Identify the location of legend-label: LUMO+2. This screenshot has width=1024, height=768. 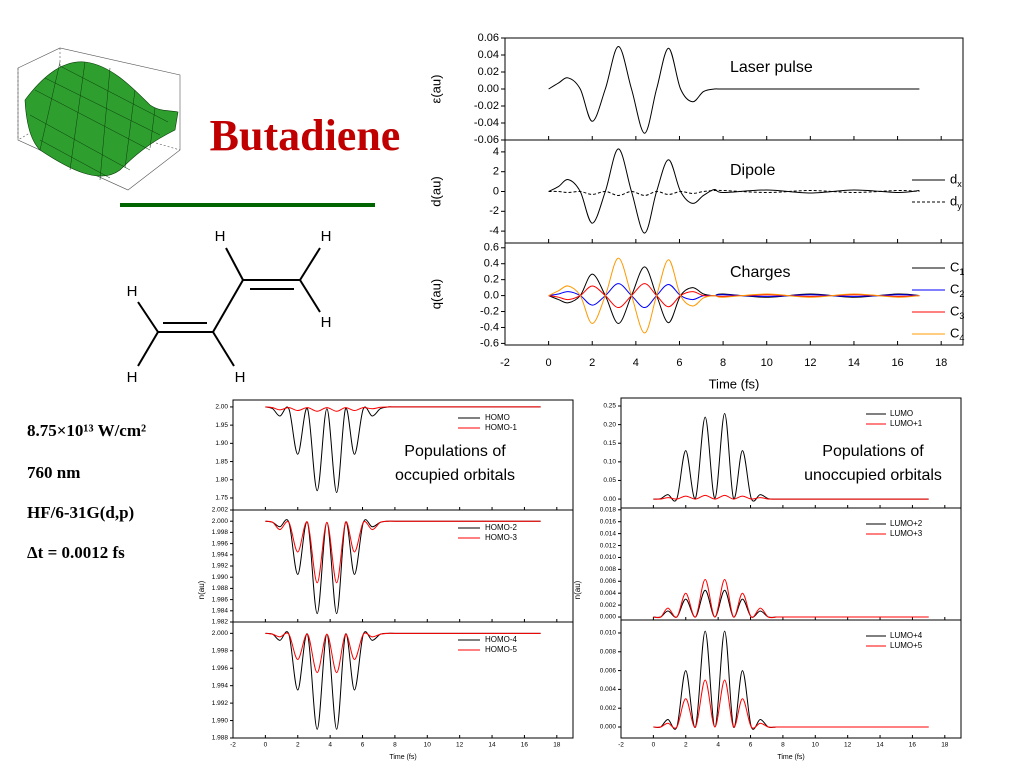
(906, 523).